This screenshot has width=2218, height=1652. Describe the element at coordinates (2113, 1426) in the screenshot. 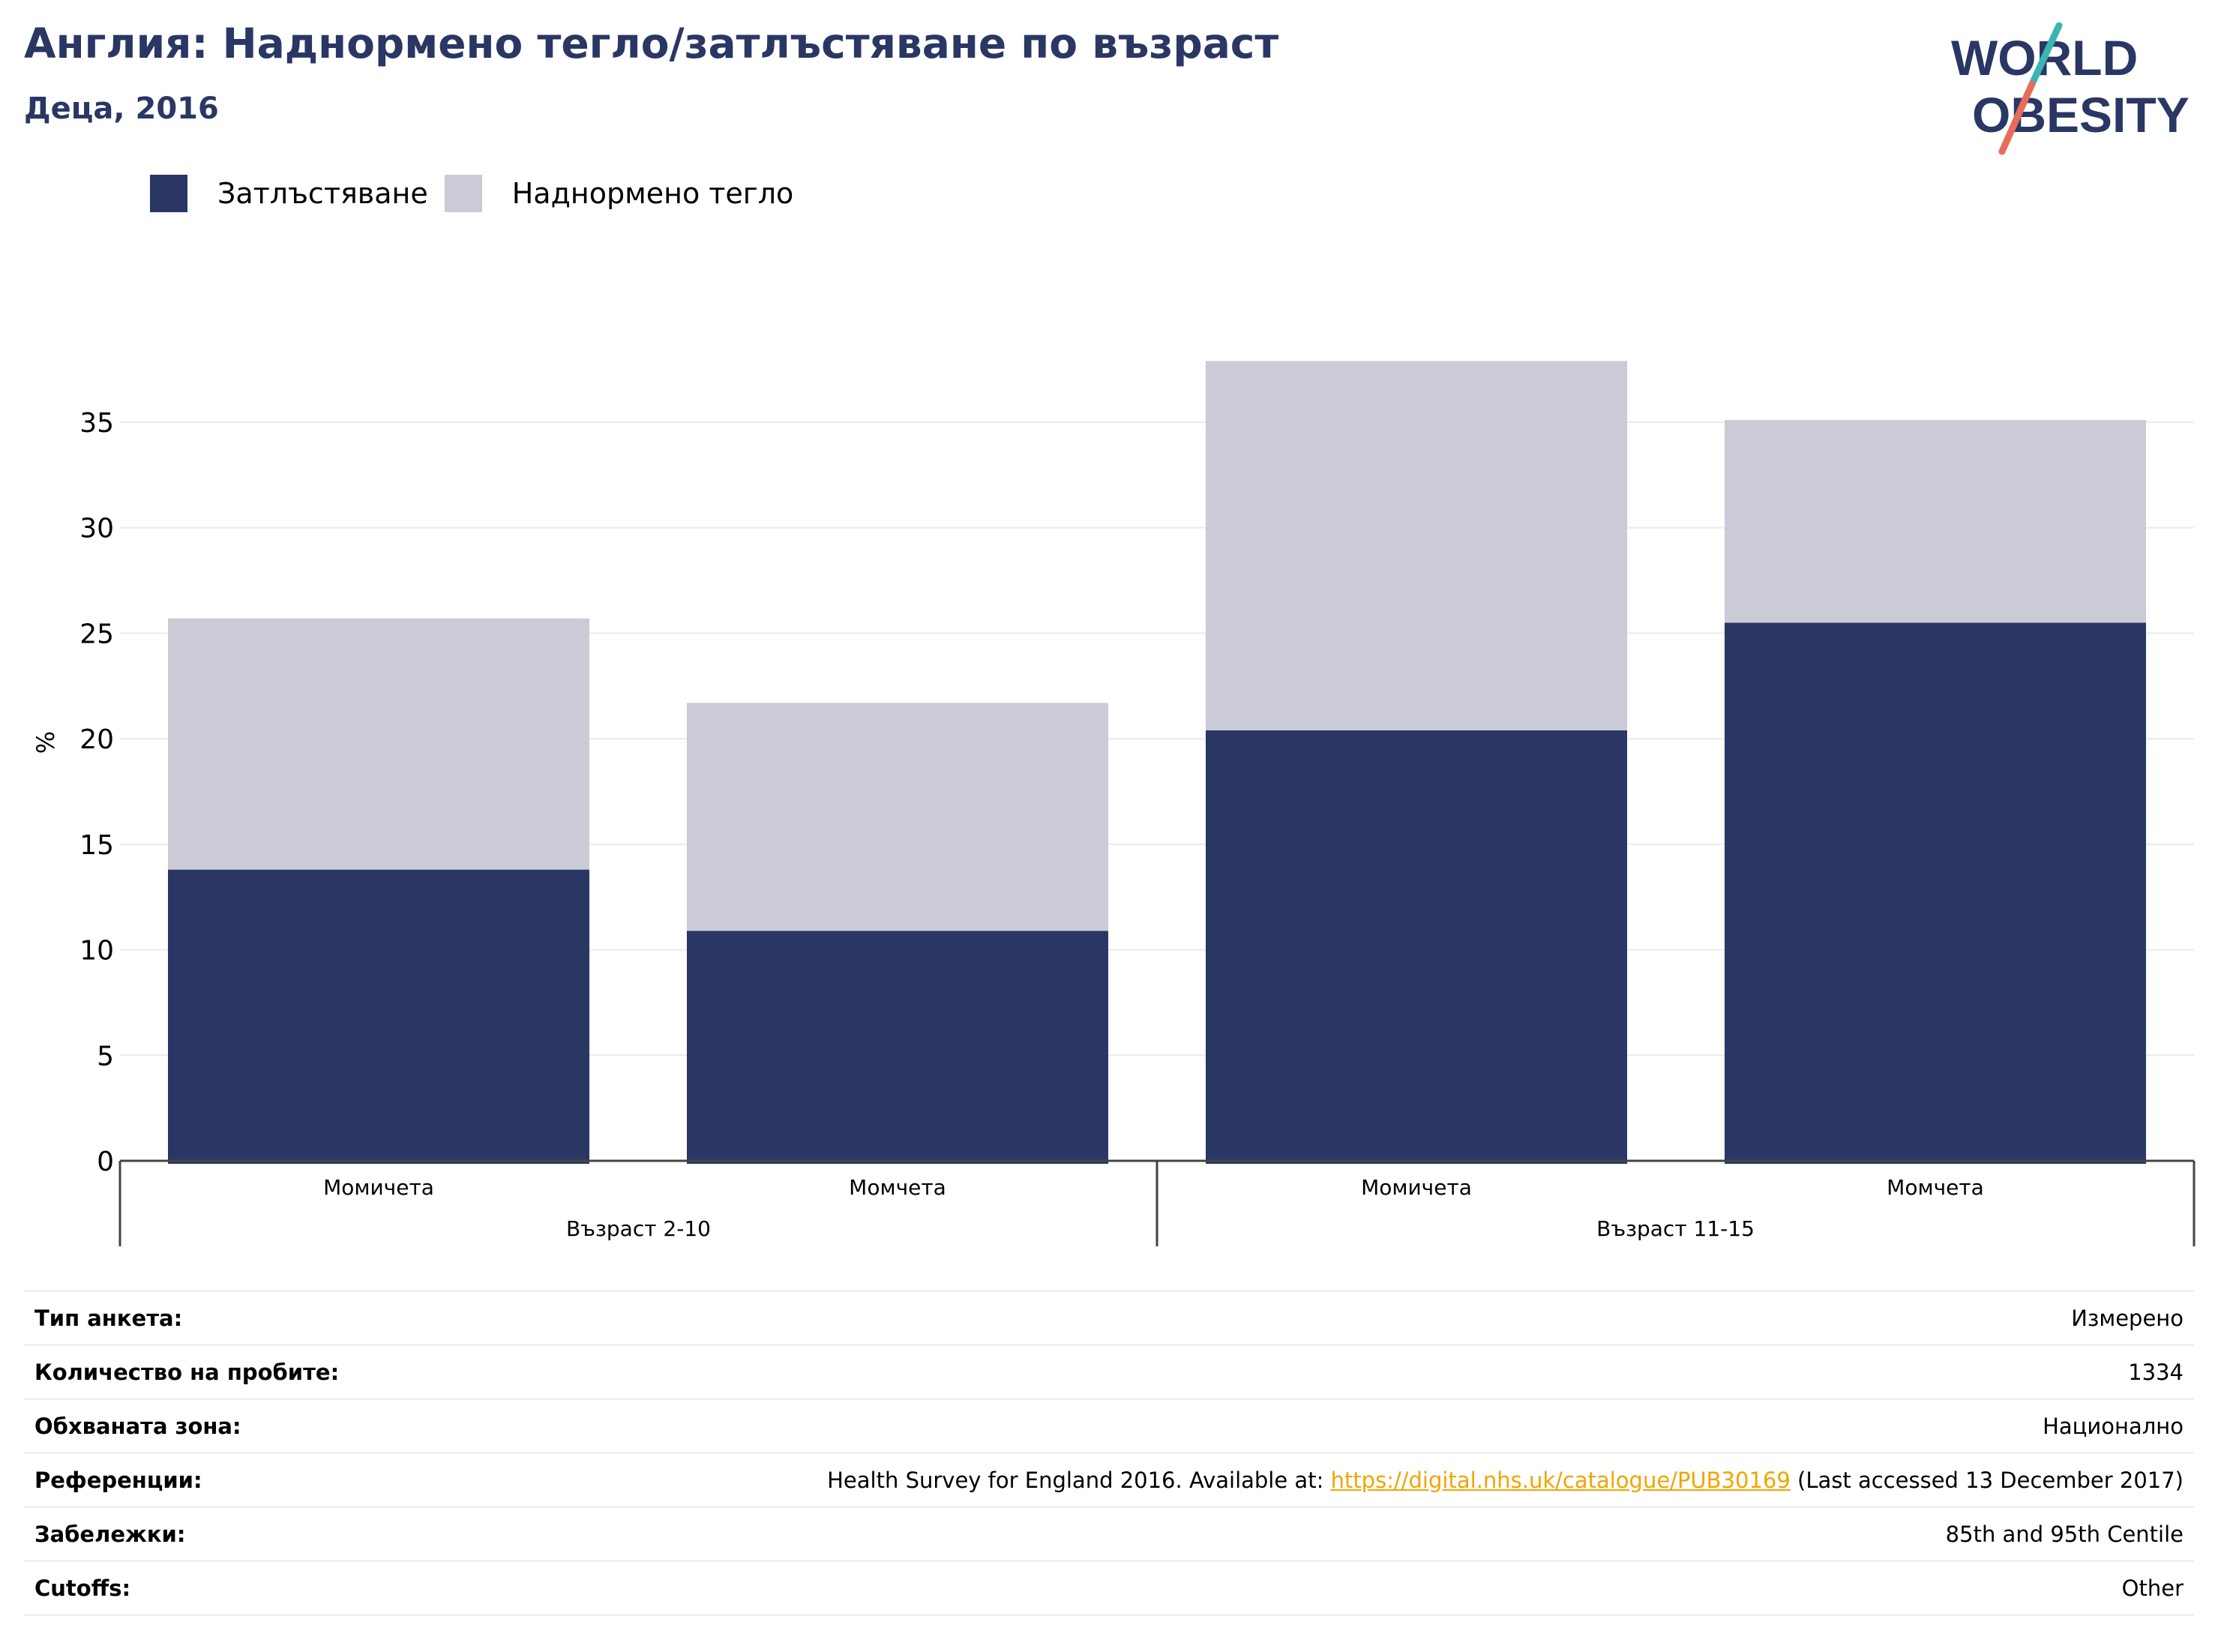

I see `info-value: Национално` at that location.